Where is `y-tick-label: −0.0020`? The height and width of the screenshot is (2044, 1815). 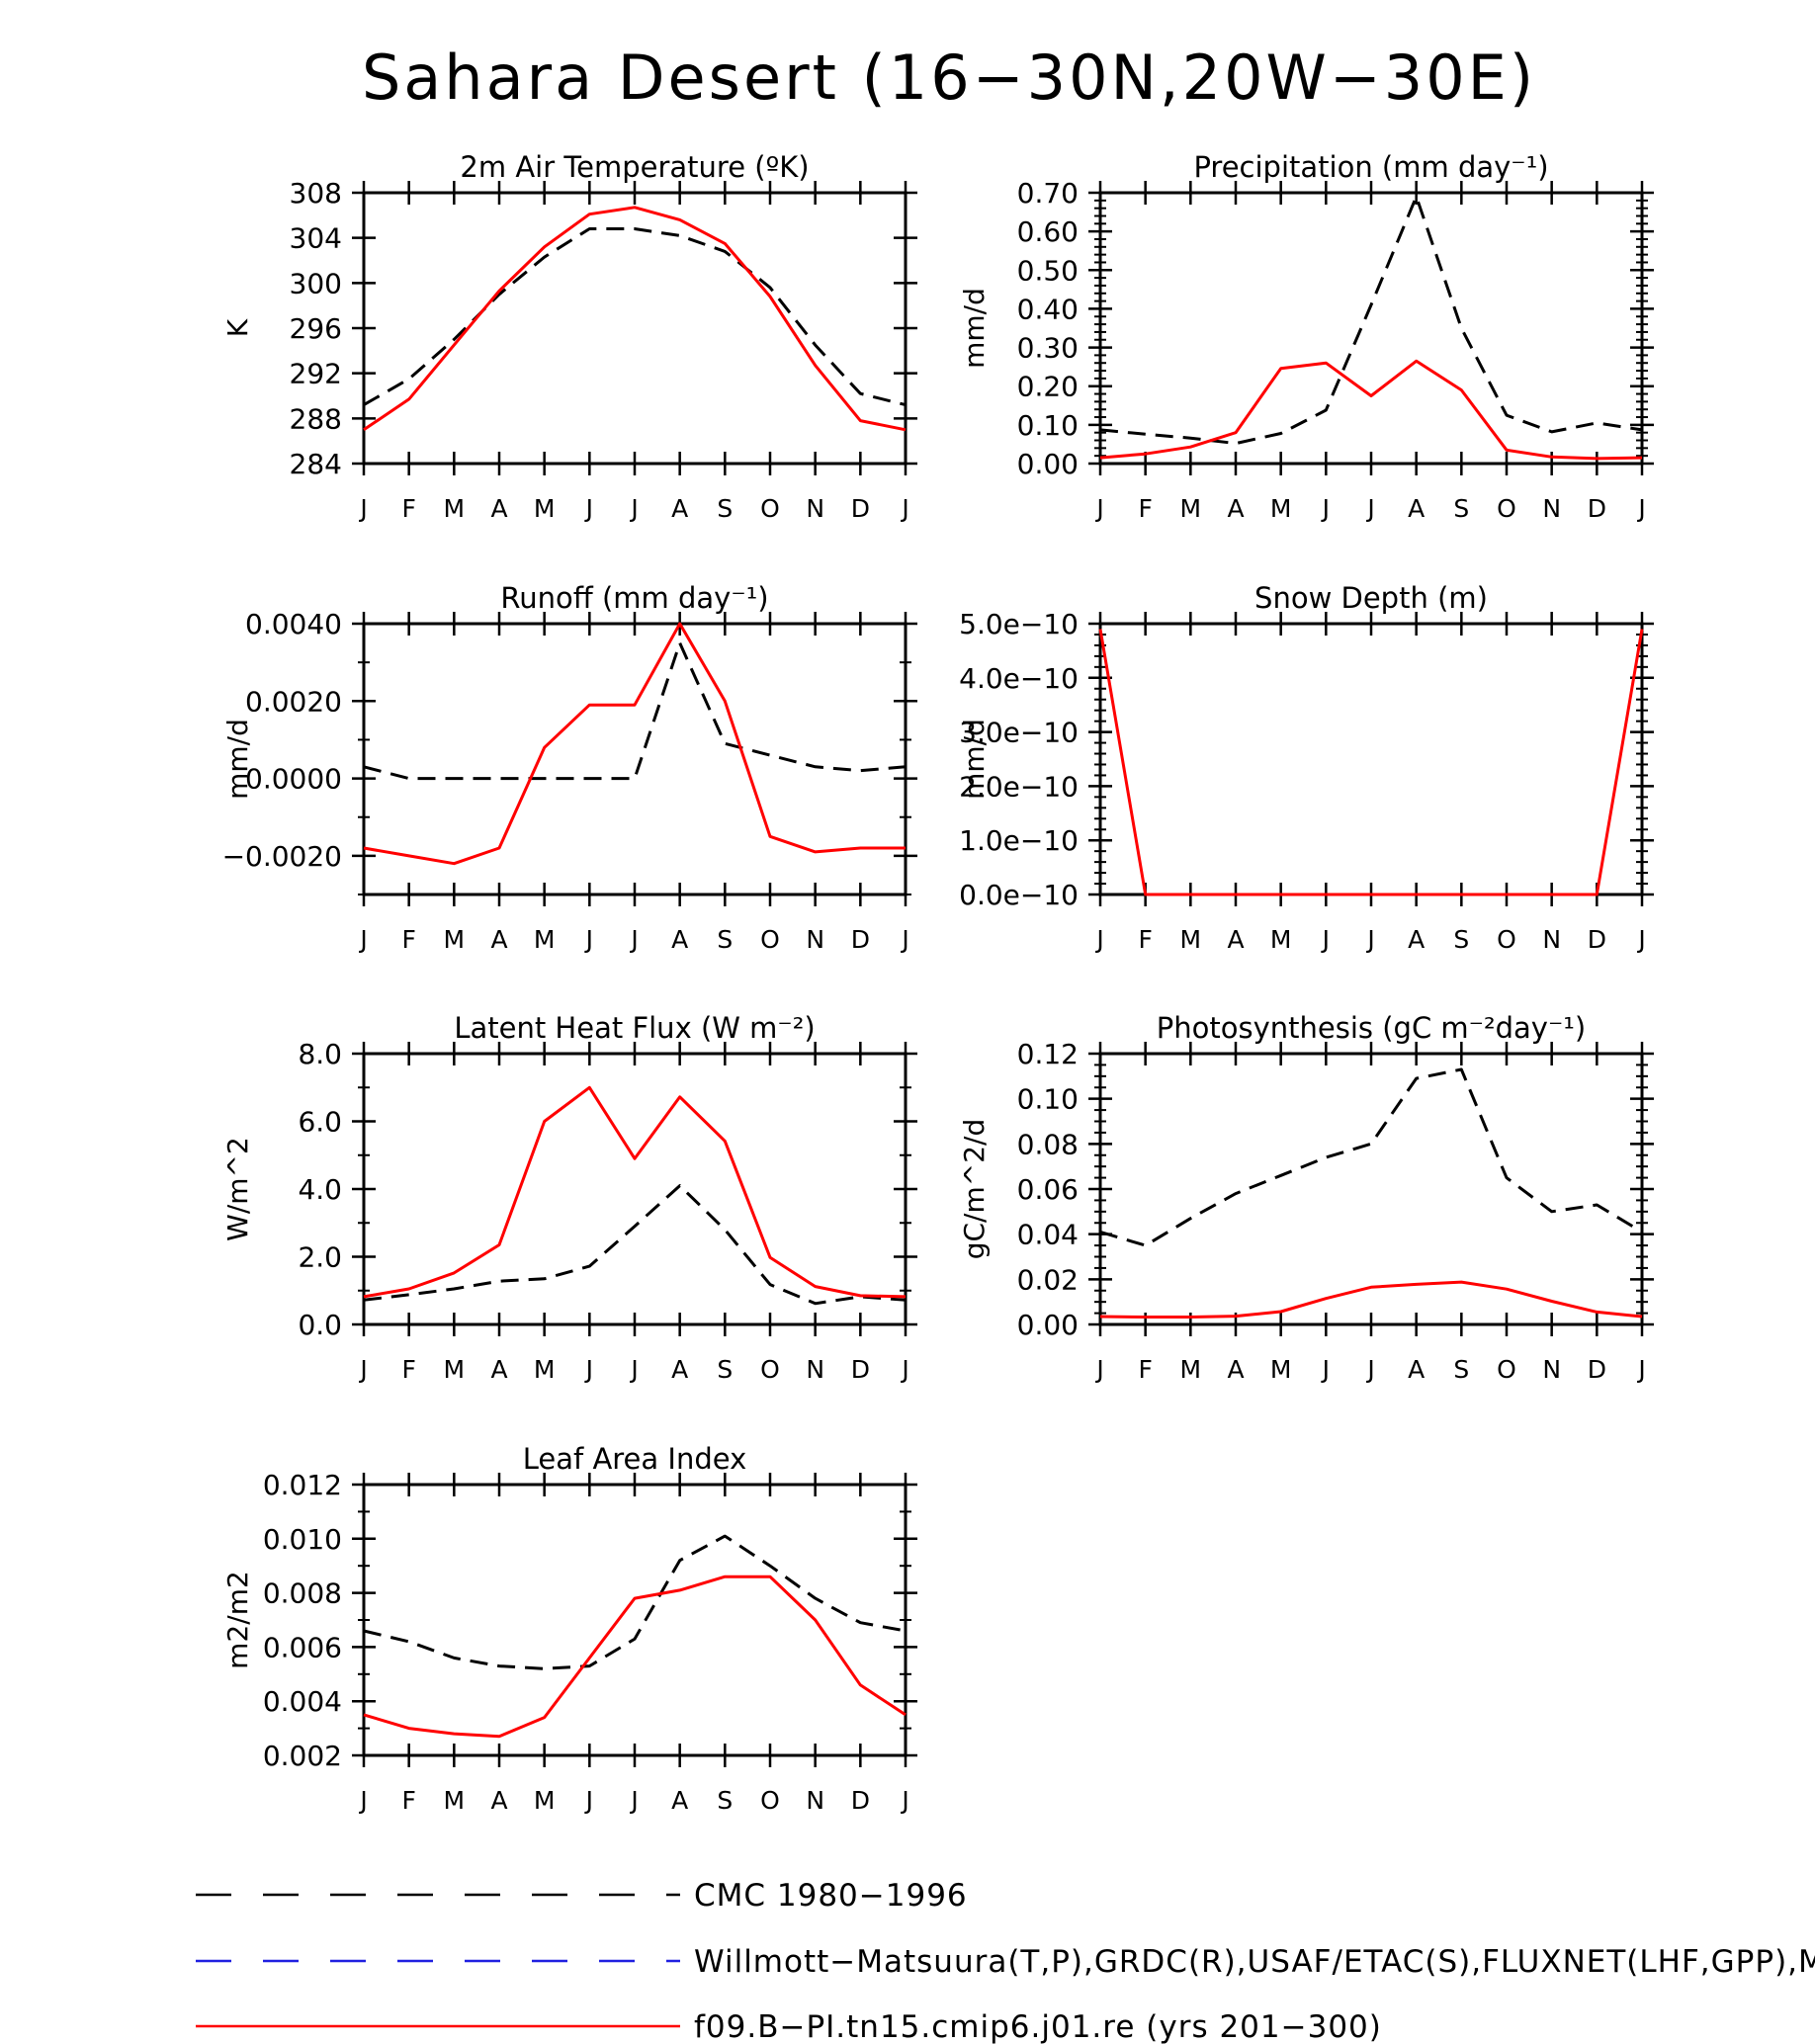 y-tick-label: −0.0020 is located at coordinates (282, 856).